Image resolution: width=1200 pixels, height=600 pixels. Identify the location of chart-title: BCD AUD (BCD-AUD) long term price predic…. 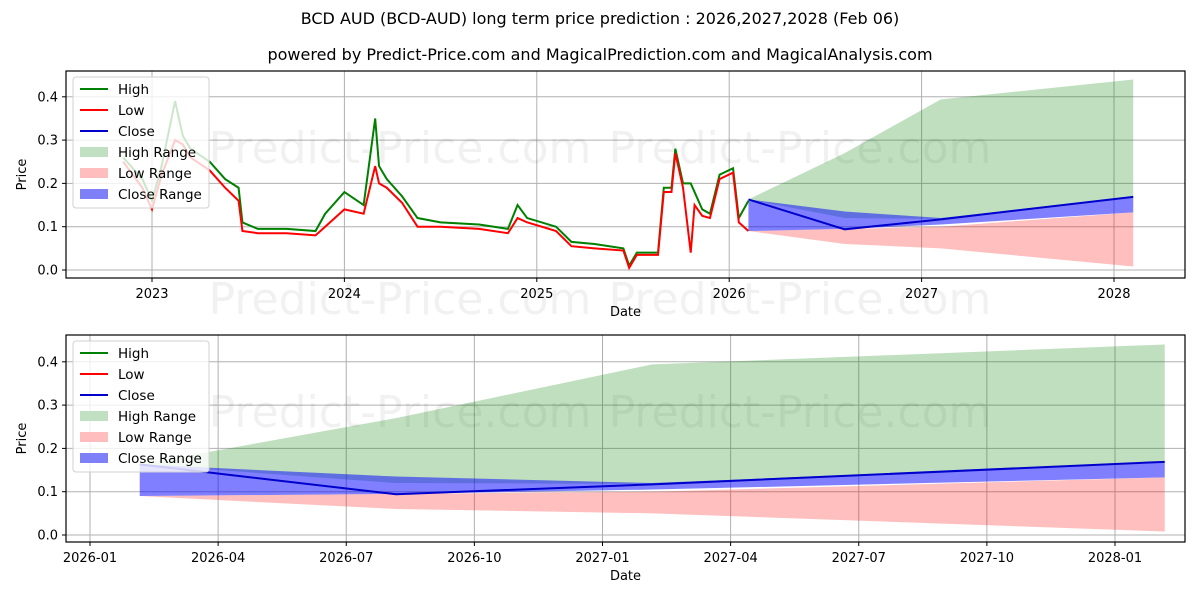
(600, 18).